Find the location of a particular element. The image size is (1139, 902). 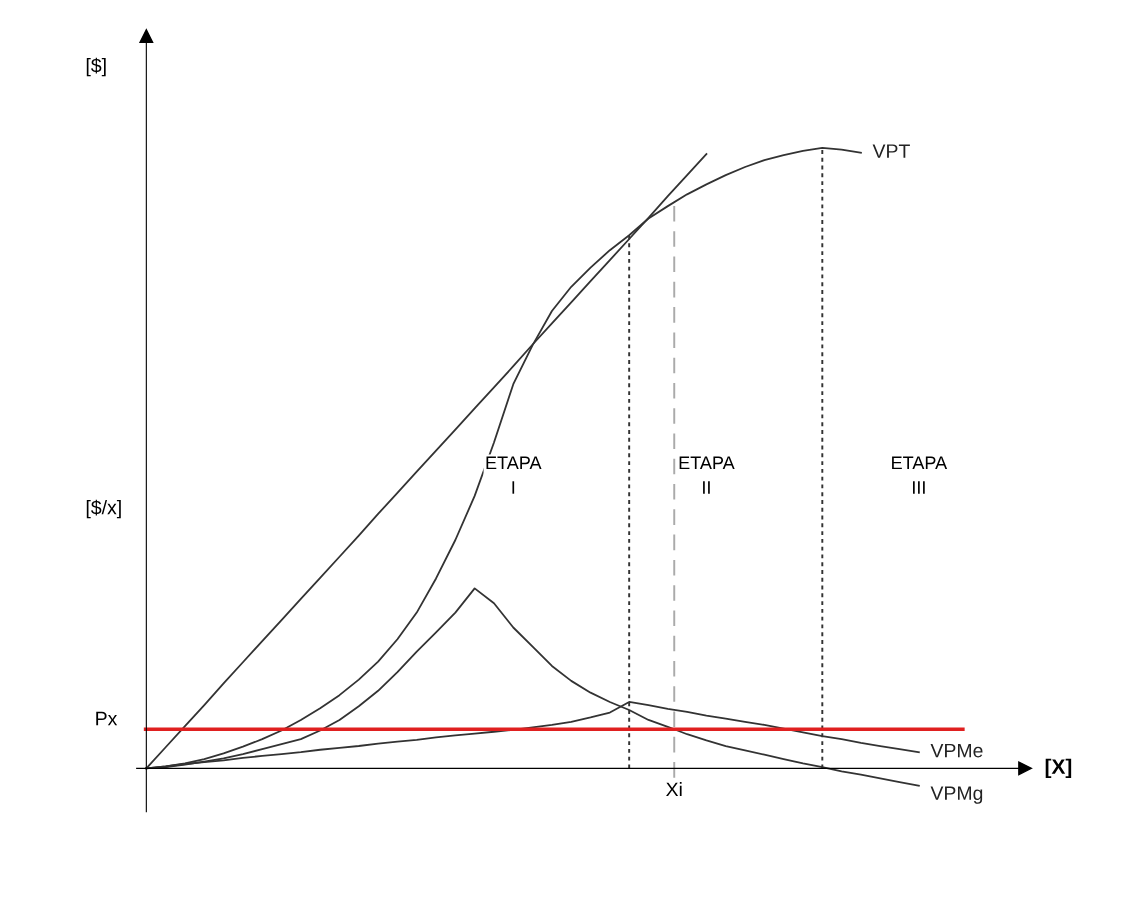

annotation: ETAPA I is located at coordinates (514, 475).